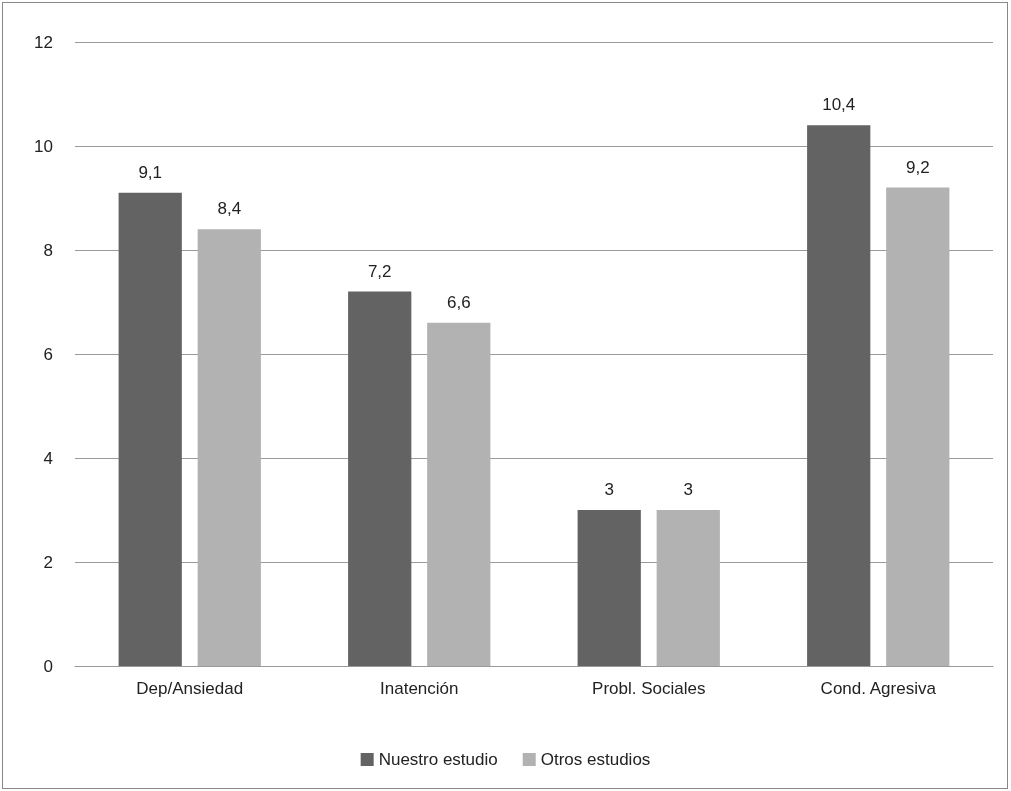  Describe the element at coordinates (419, 688) in the screenshot. I see `x-tick-label: Inatención` at that location.